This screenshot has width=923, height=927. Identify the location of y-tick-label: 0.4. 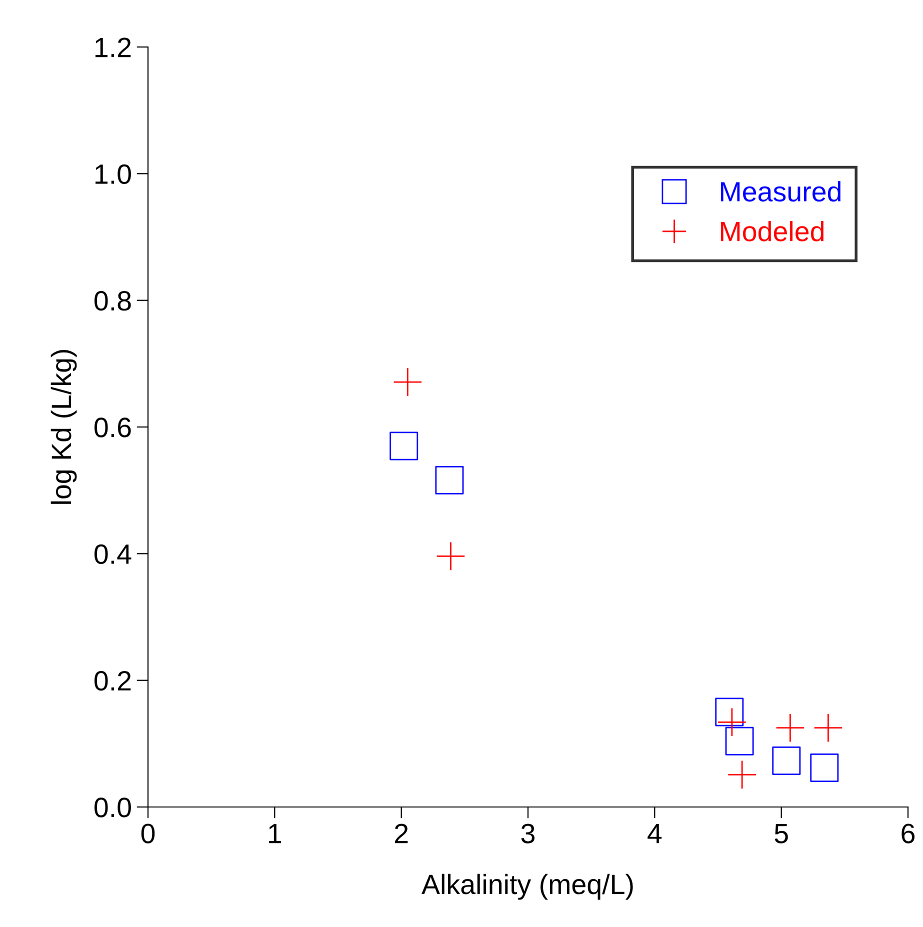
(113, 554).